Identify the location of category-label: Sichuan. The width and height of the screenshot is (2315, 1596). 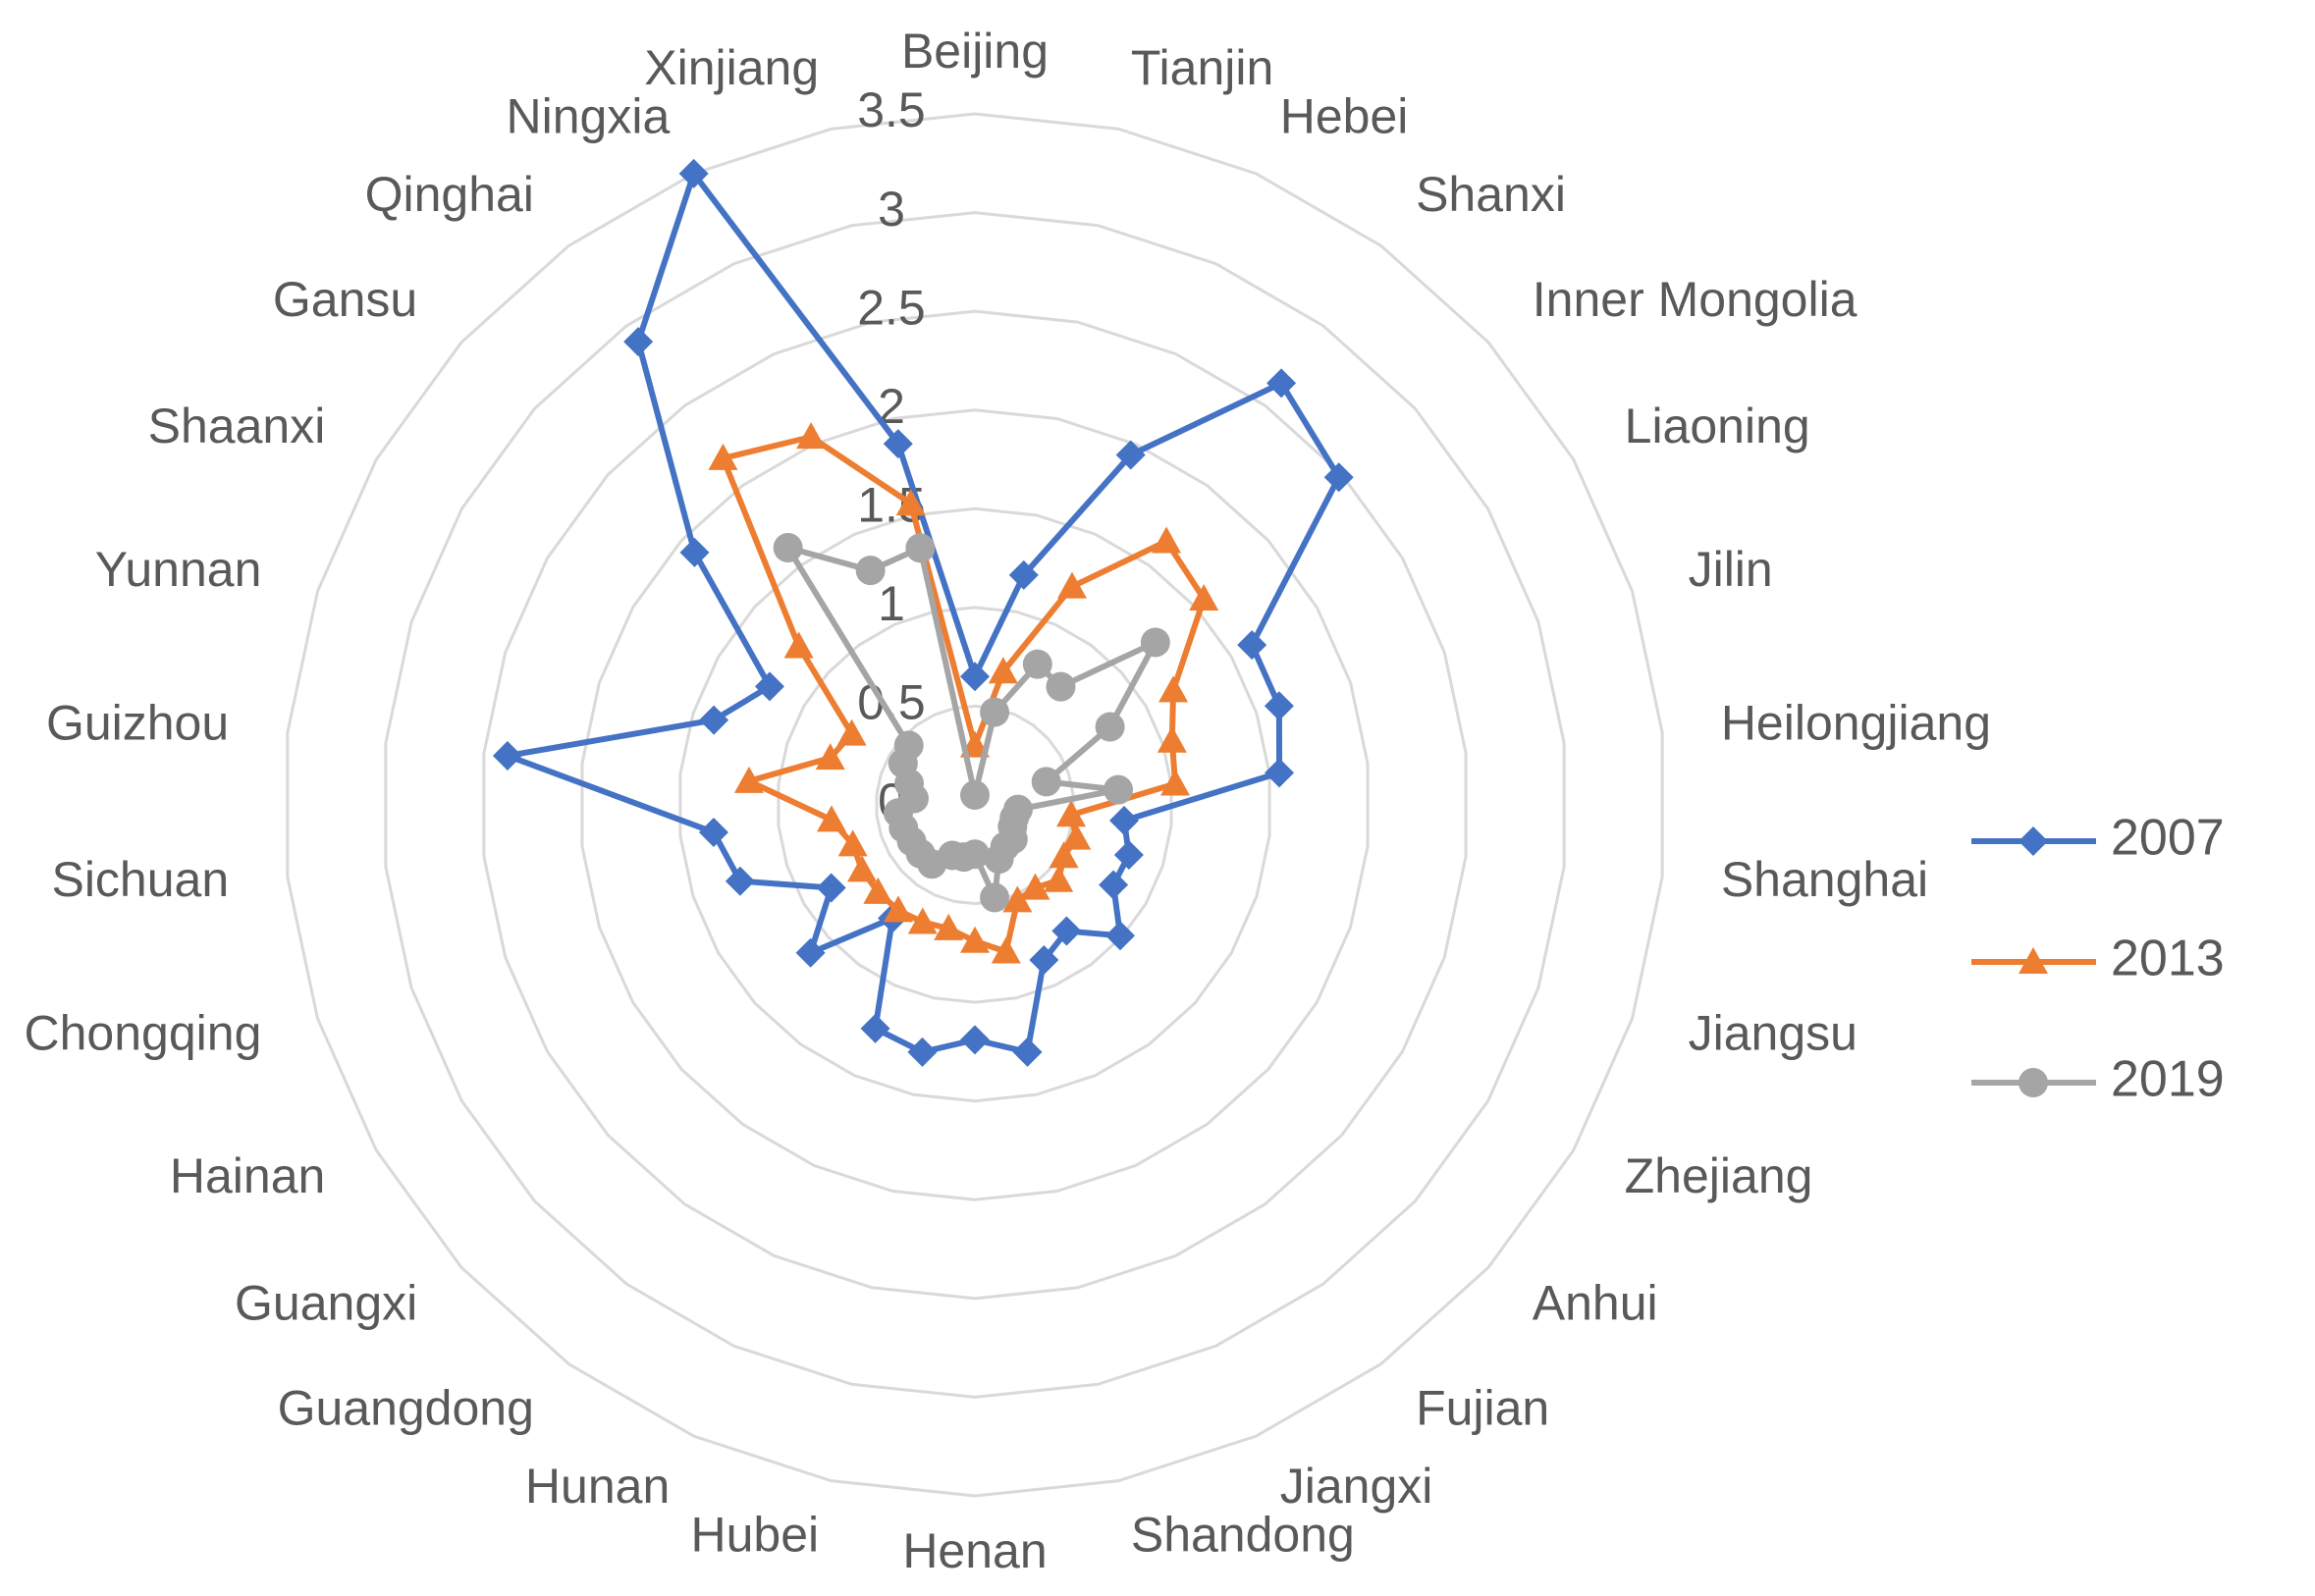
(140, 879).